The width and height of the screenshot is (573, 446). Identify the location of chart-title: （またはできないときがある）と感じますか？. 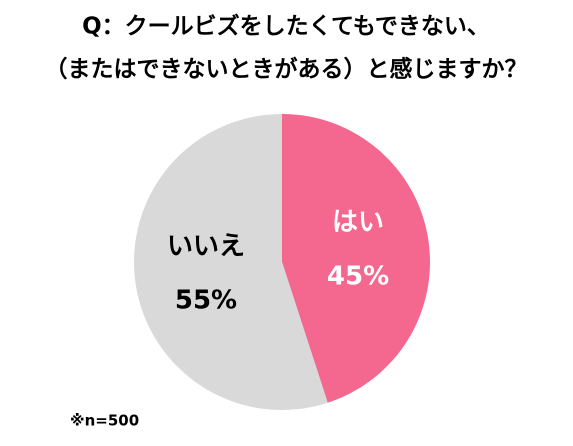
(286, 69).